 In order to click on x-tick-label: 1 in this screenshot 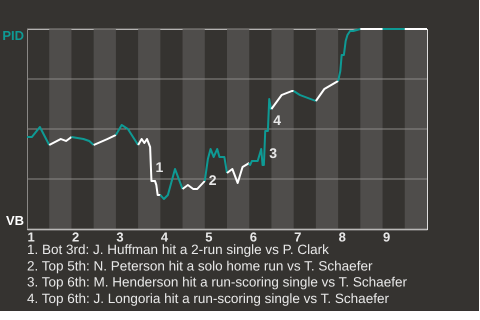, I will do `click(31, 237)`.